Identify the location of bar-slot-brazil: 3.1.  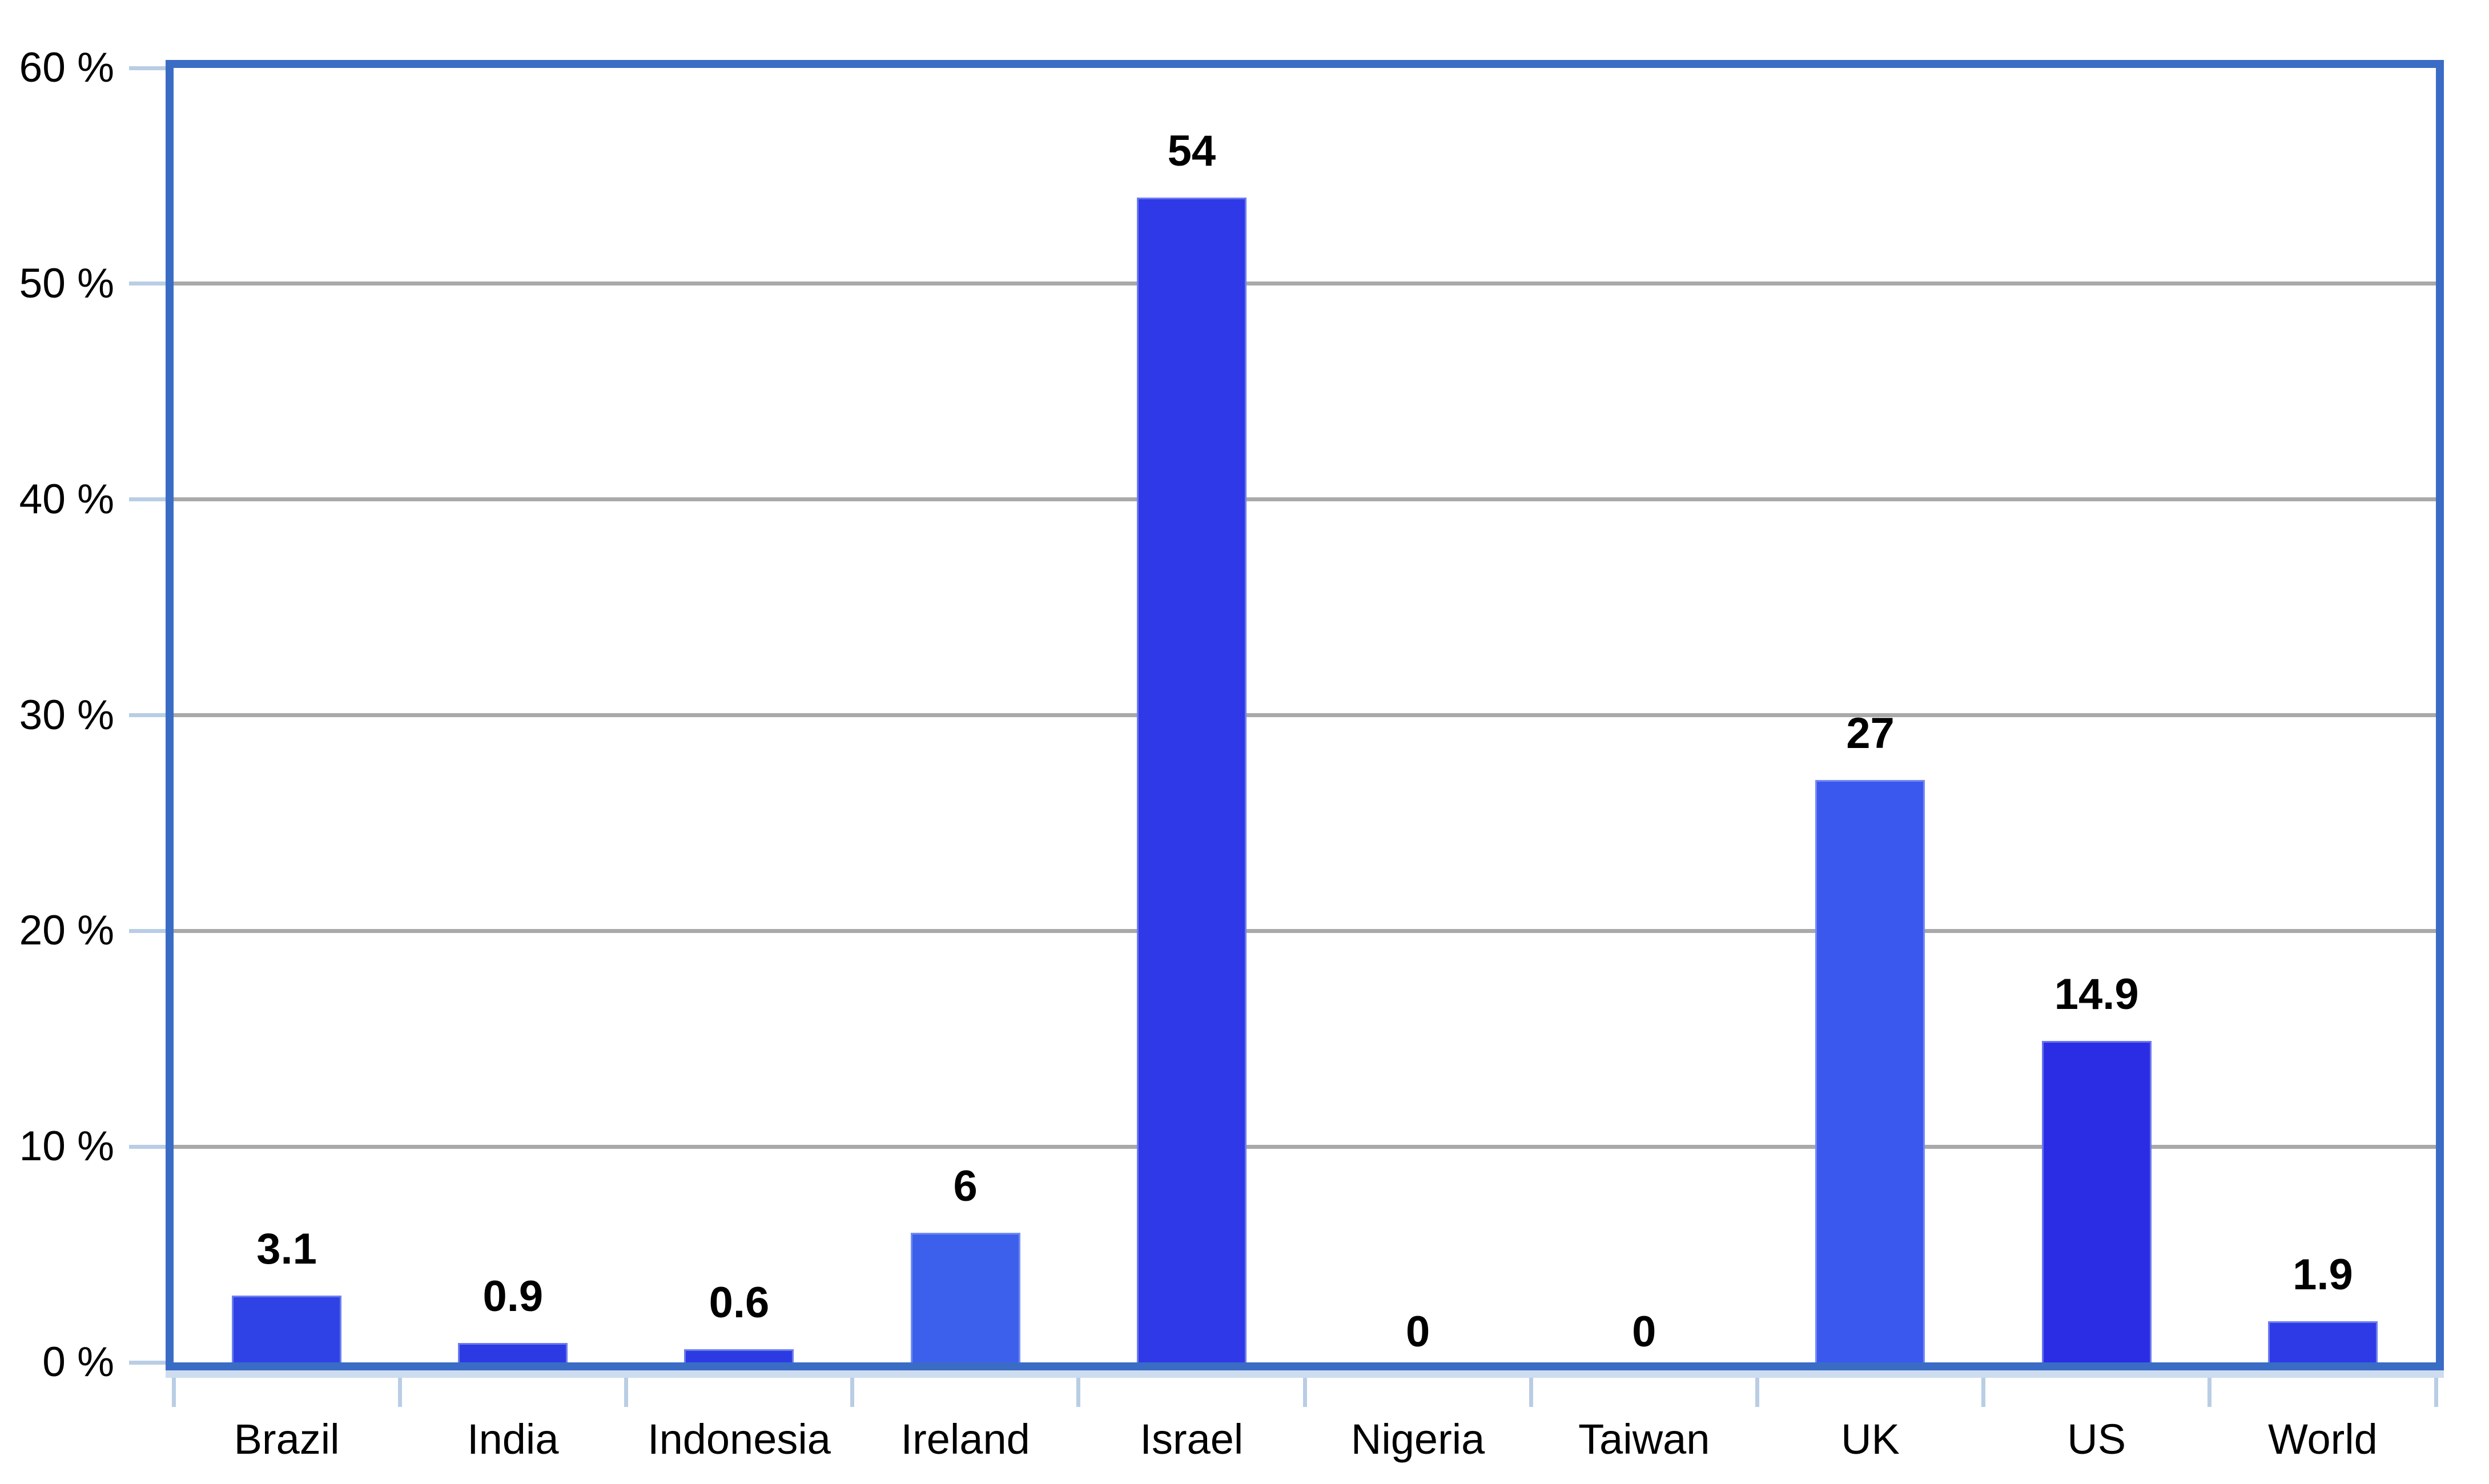
(287, 715).